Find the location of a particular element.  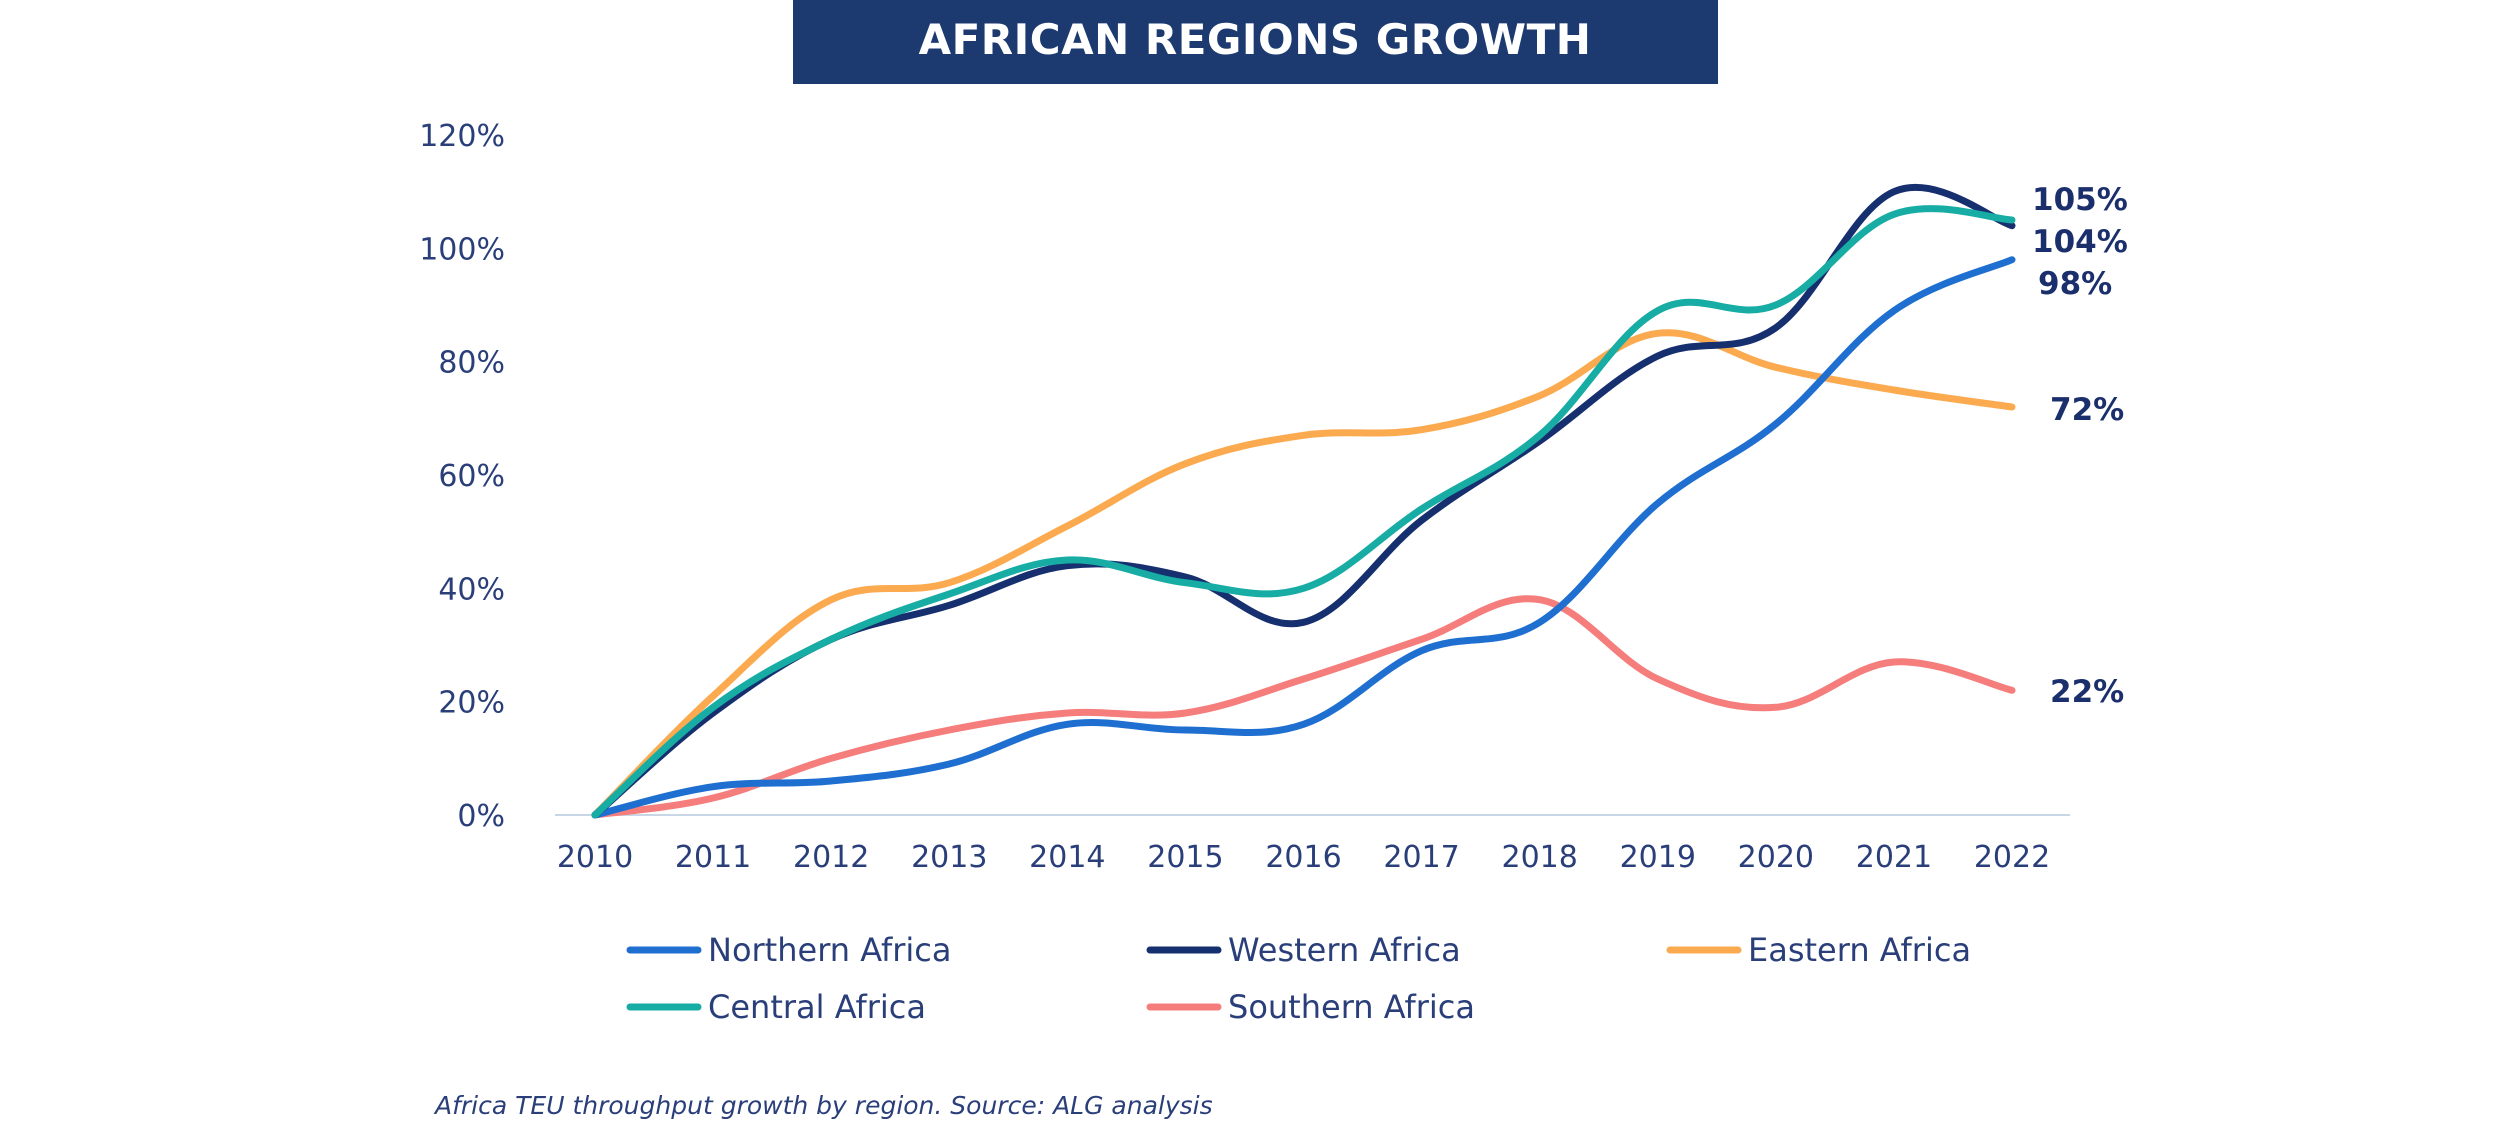

legend-label: Eastern Africa is located at coordinates (1859, 950).